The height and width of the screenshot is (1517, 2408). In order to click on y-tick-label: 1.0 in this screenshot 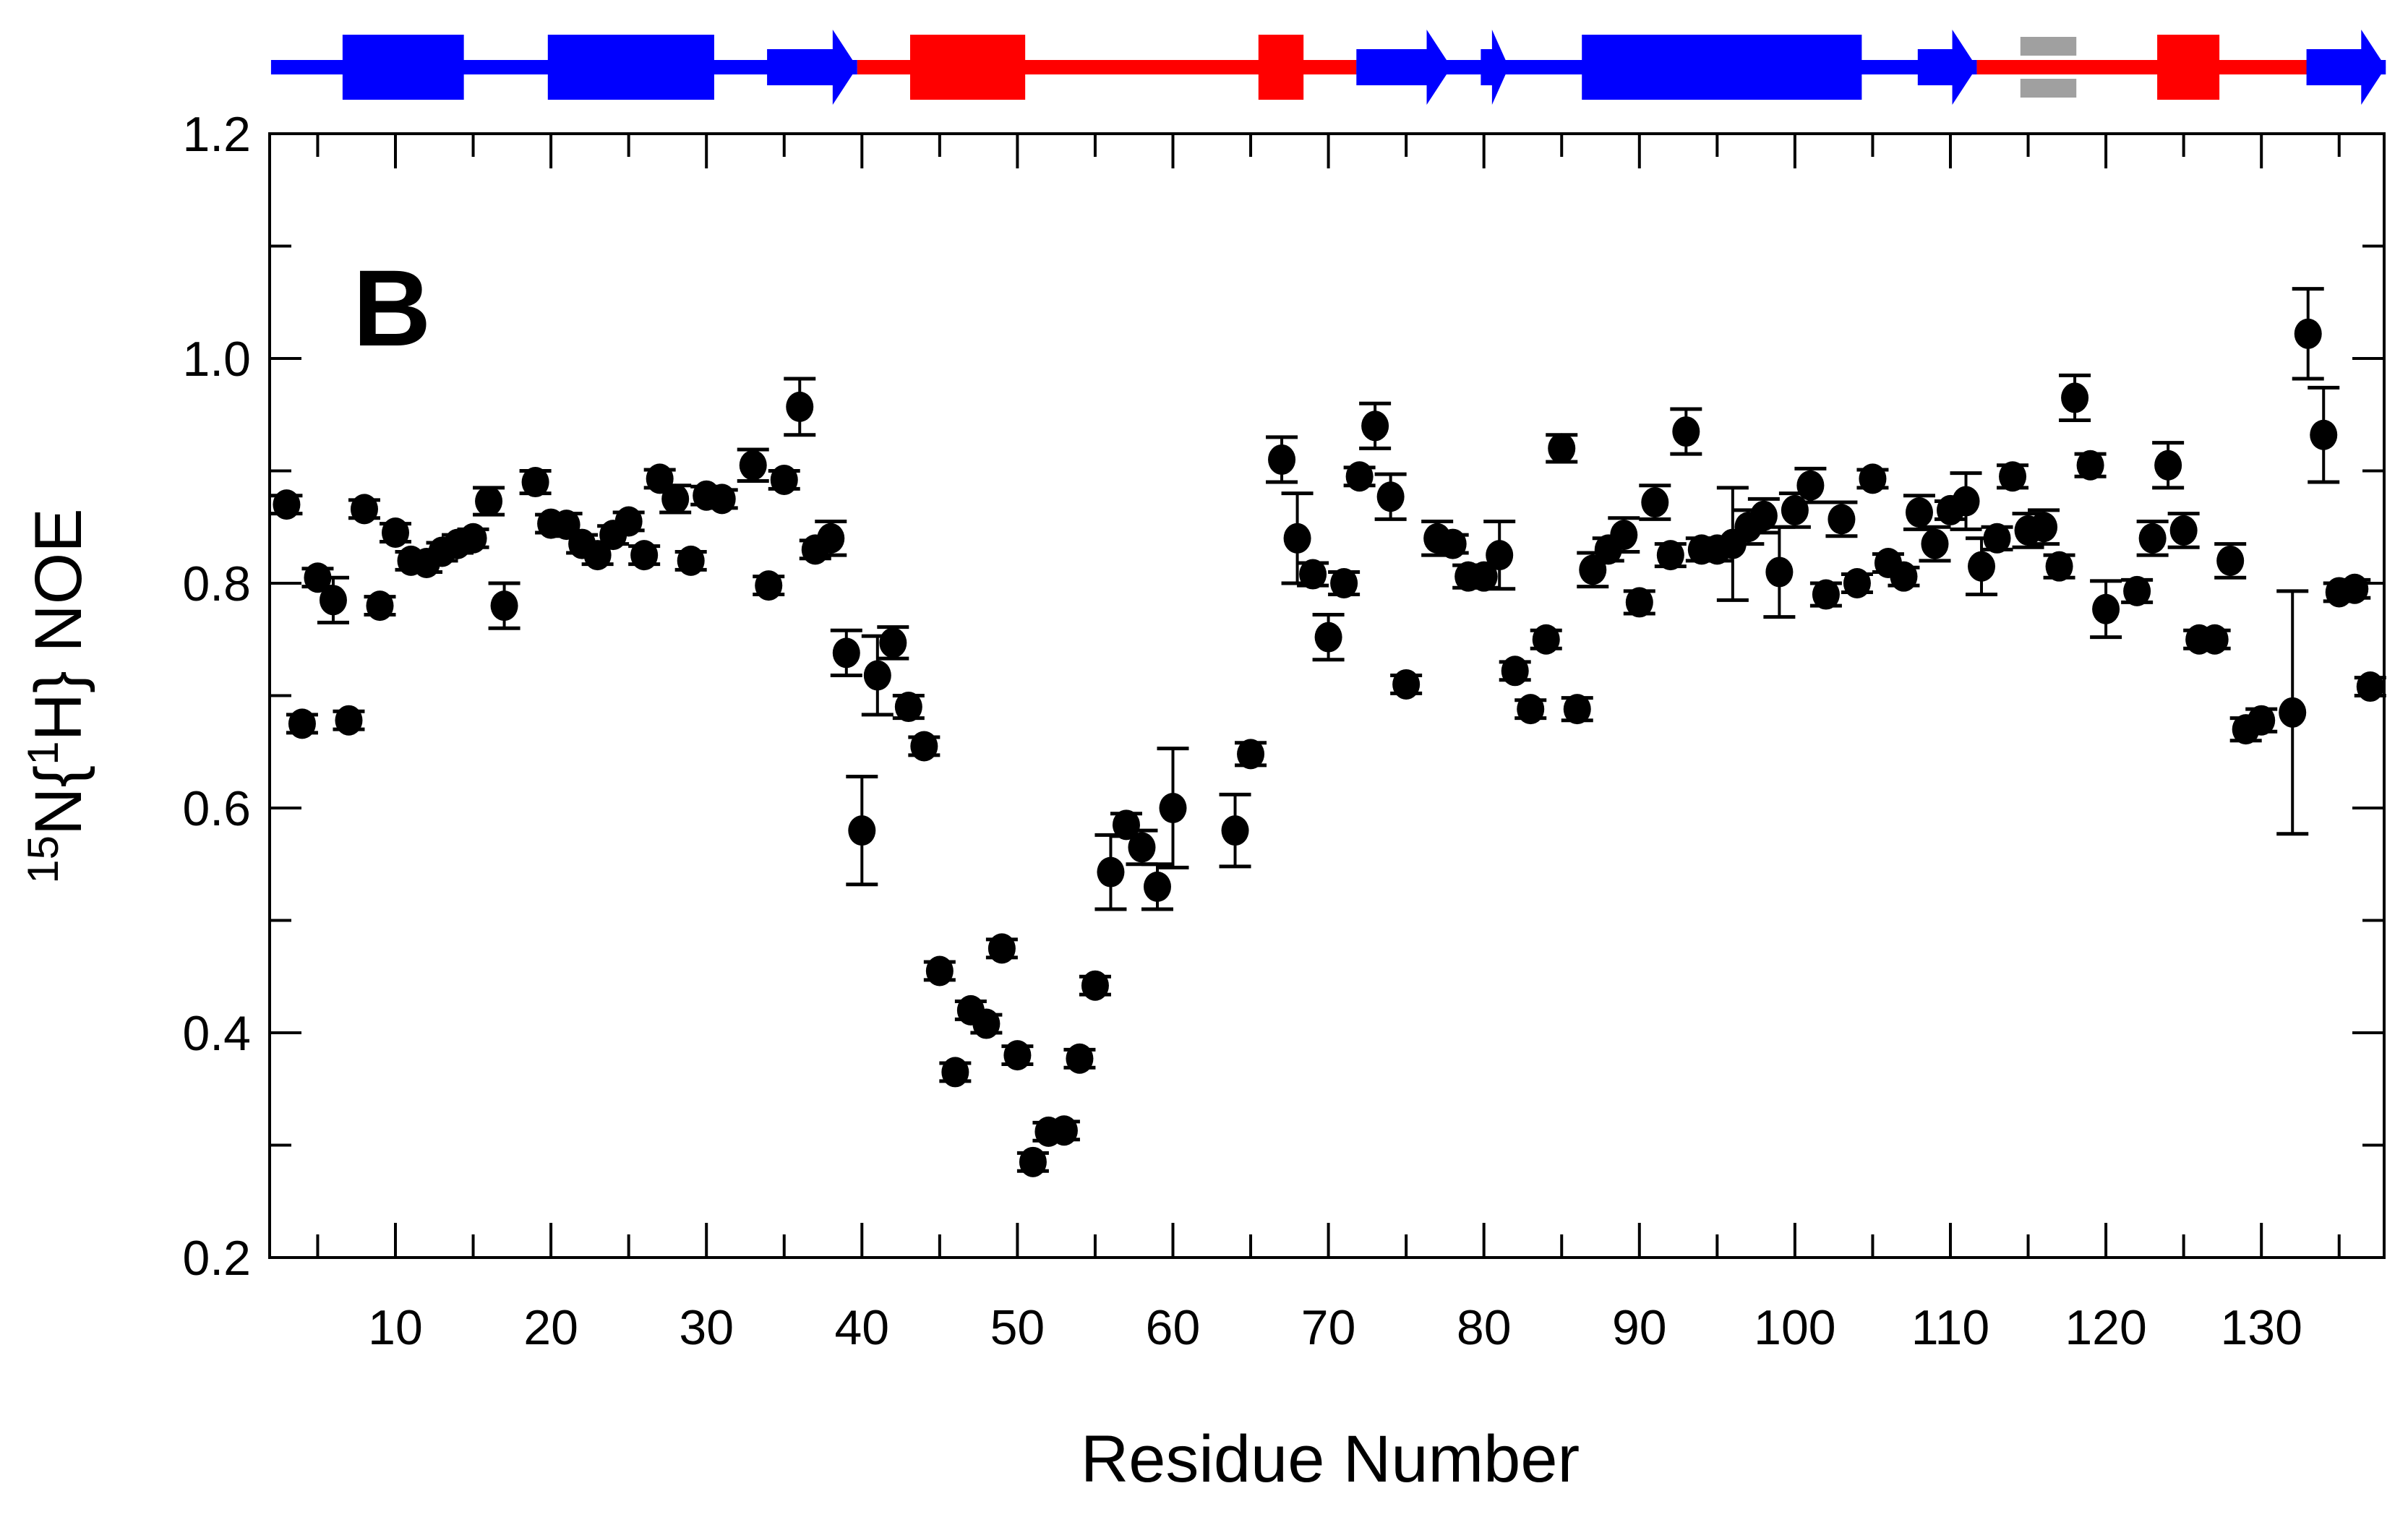, I will do `click(217, 359)`.